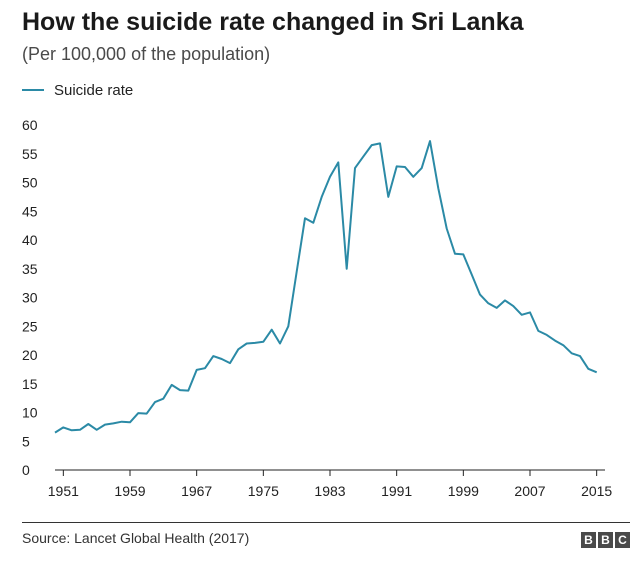  I want to click on x-tick-label: 2015, so click(596, 491).